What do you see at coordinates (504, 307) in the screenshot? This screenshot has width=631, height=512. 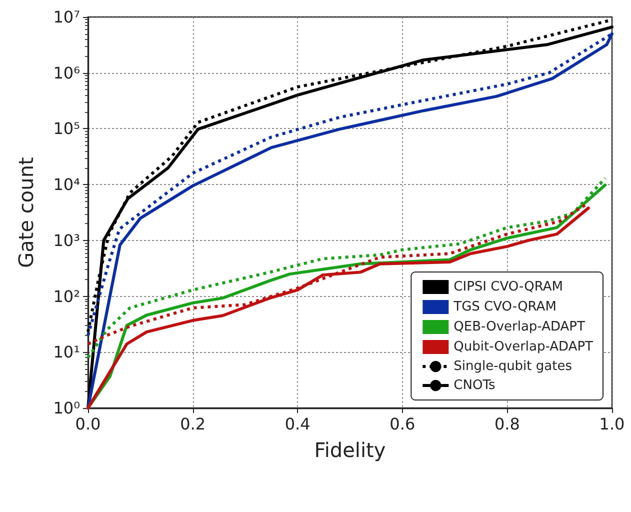 I see `legend-label: TGS CVO-QRAM` at bounding box center [504, 307].